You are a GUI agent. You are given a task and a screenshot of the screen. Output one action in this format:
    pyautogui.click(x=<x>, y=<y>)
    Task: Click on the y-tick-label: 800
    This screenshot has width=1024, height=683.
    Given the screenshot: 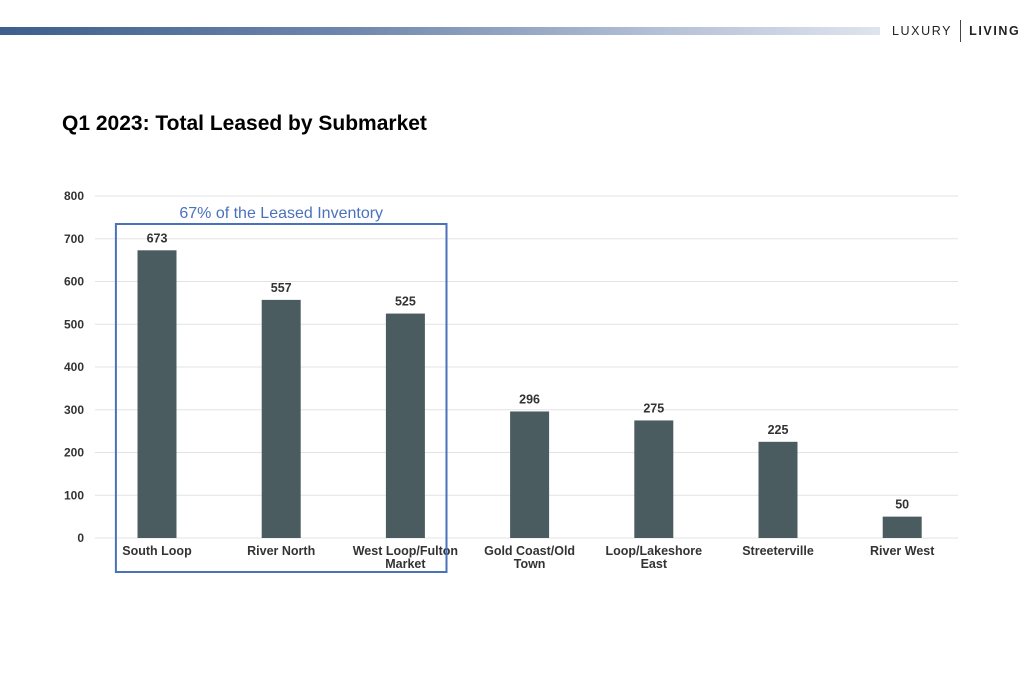 What is the action you would take?
    pyautogui.click(x=74, y=196)
    